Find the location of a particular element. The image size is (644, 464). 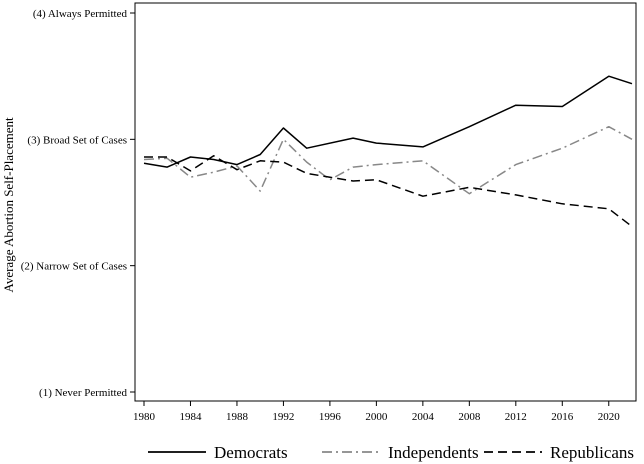

legend: Democrats Independents Republicans is located at coordinates (391, 452).